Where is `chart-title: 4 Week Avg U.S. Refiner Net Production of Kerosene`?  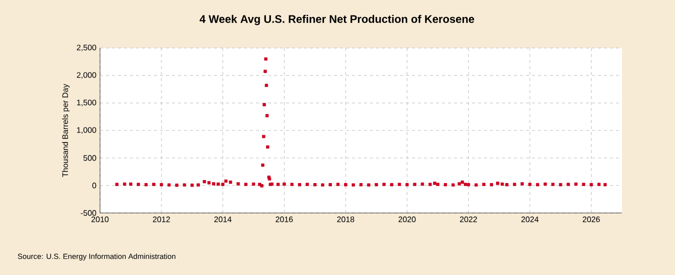
chart-title: 4 Week Avg U.S. Refiner Net Production of Kerosene is located at coordinates (337, 20).